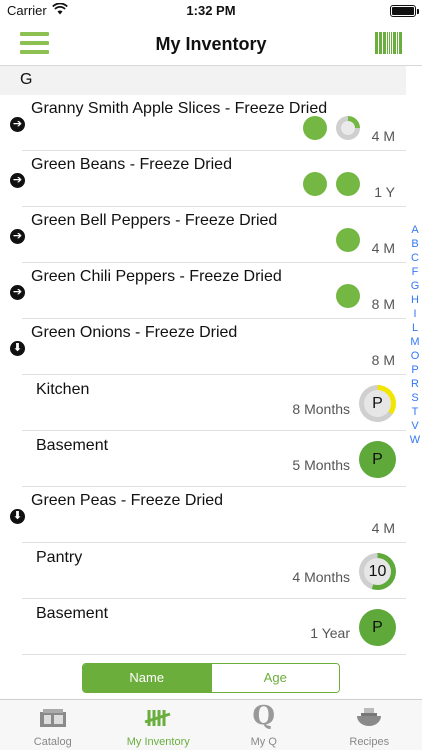  I want to click on sort-by-age-segment: Age, so click(274, 678).